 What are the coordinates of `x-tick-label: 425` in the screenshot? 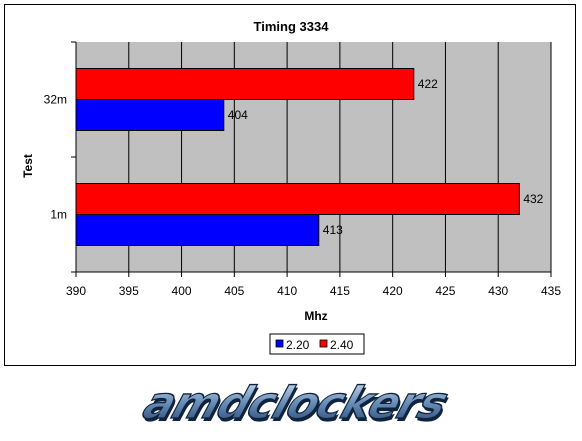 It's located at (445, 291).